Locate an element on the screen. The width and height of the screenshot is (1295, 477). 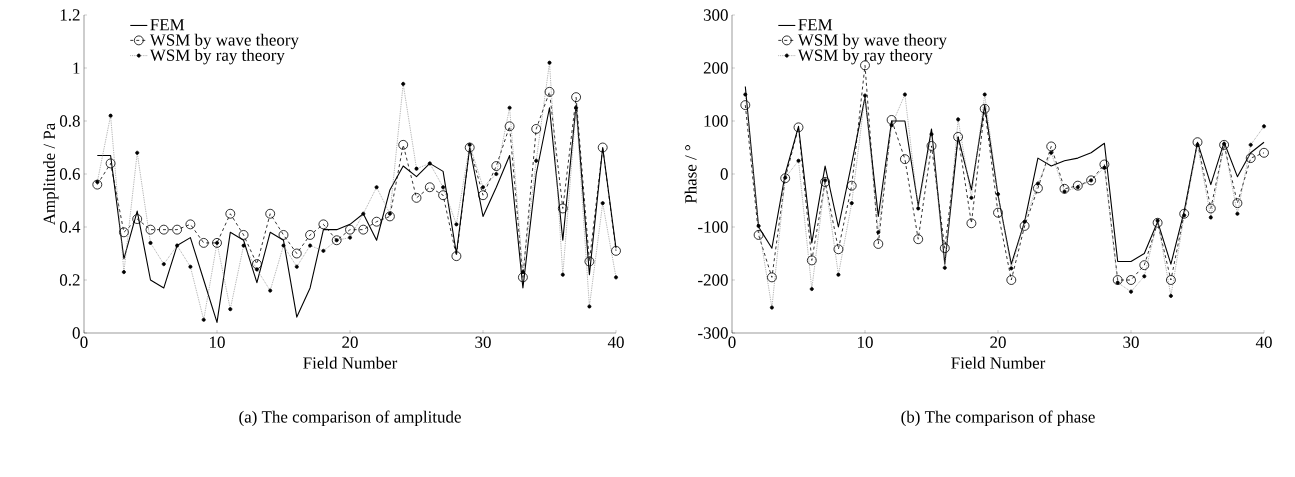
y-tick-label: 300 is located at coordinates (715, 15).